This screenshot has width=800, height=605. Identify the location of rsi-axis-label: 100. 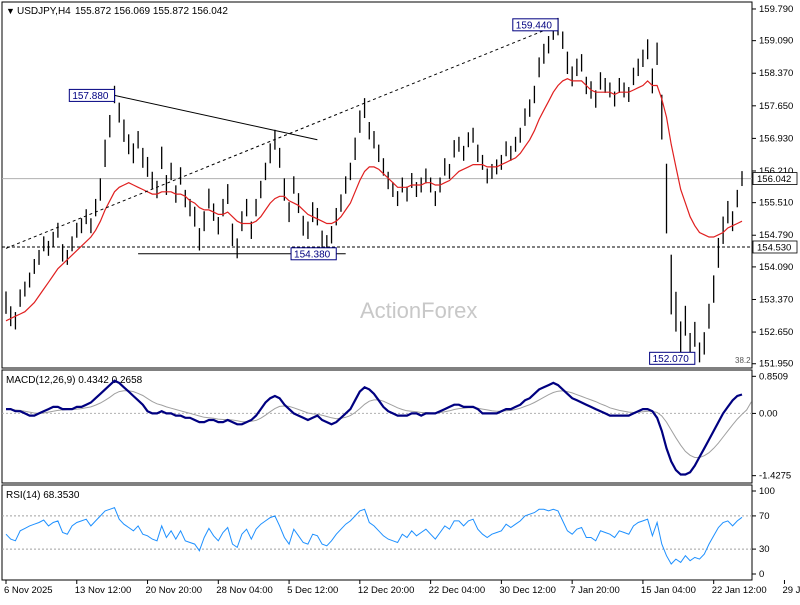
(767, 491).